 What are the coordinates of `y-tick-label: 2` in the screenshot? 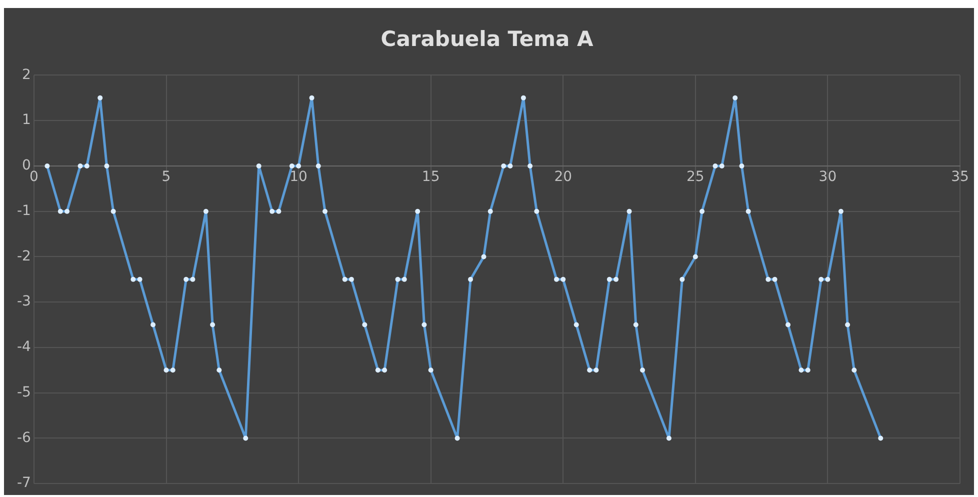 It's located at (26, 74).